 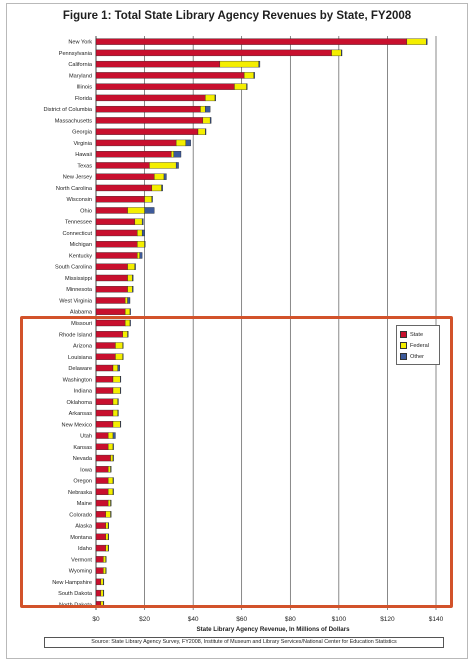 What do you see at coordinates (82, 144) in the screenshot?
I see `y-tick-label: Virginia` at bounding box center [82, 144].